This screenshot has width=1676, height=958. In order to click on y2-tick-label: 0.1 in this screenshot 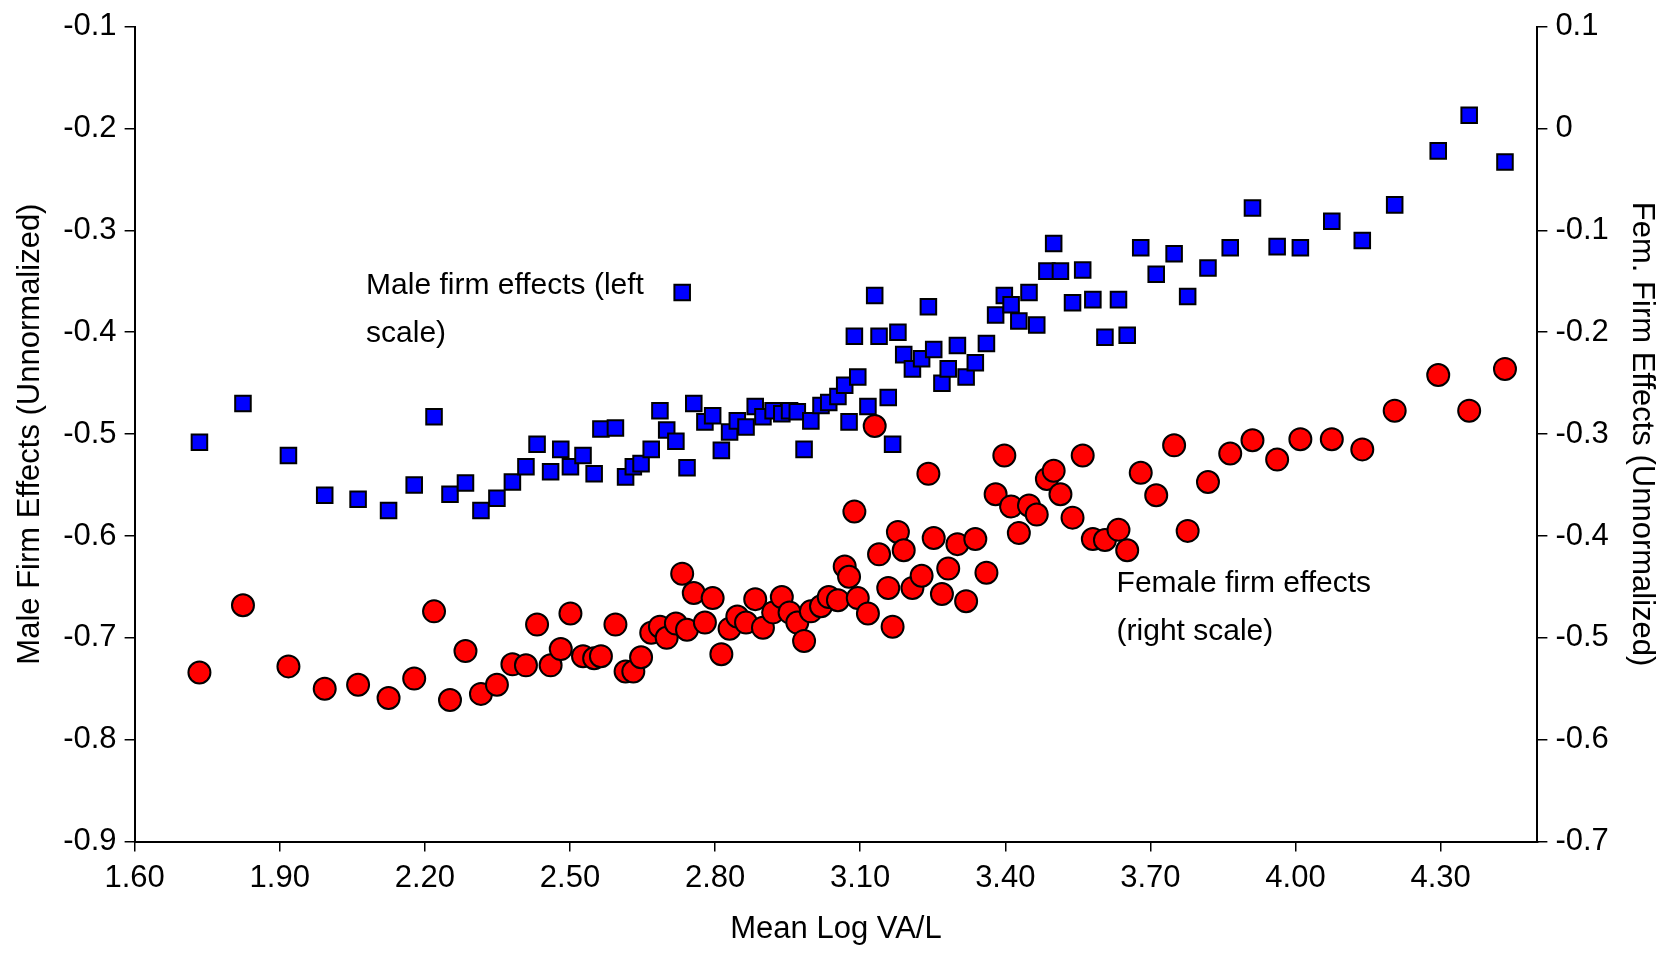, I will do `click(1577, 25)`.